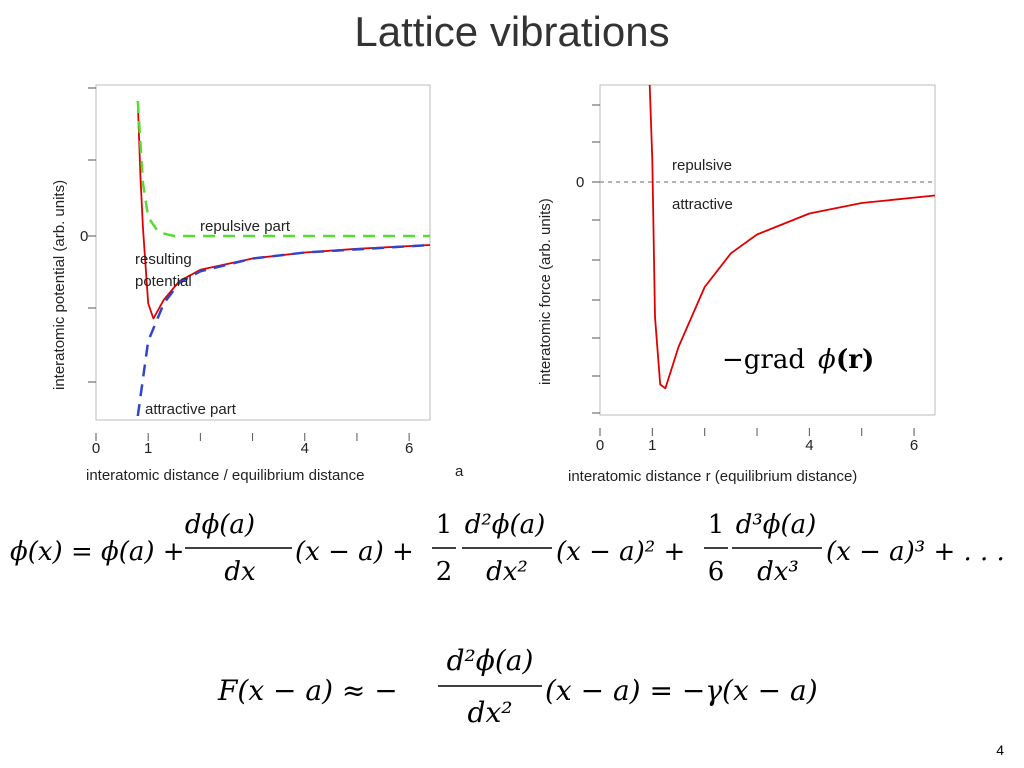 This screenshot has width=1024, height=768. What do you see at coordinates (702, 165) in the screenshot?
I see `annotation-repulsive: repulsive` at bounding box center [702, 165].